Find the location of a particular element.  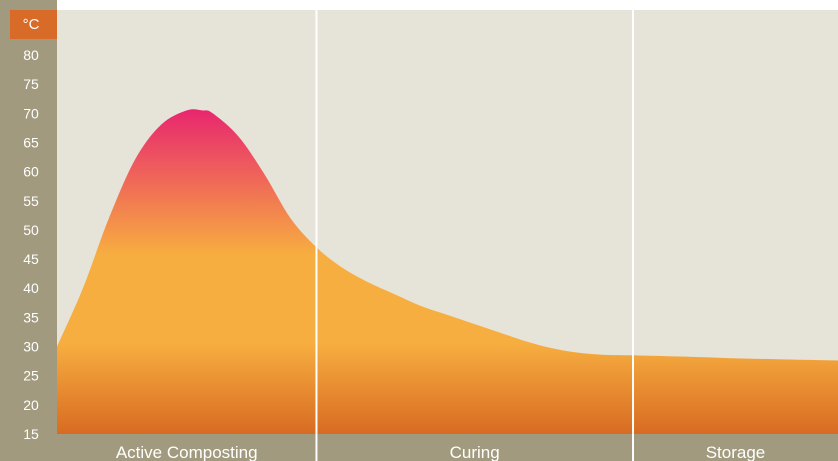

y-tick-label: 25 is located at coordinates (31, 376).